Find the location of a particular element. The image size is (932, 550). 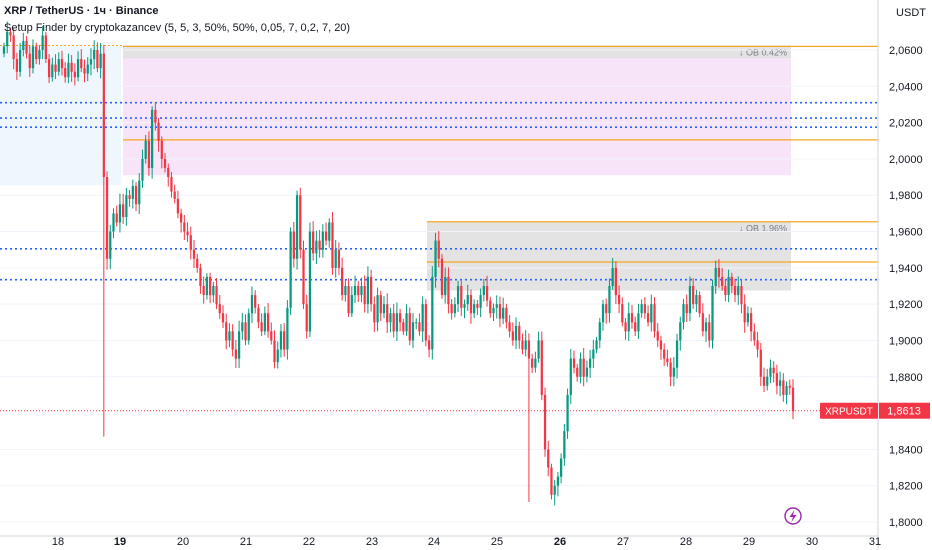

x-tick-label: 20 is located at coordinates (183, 542).